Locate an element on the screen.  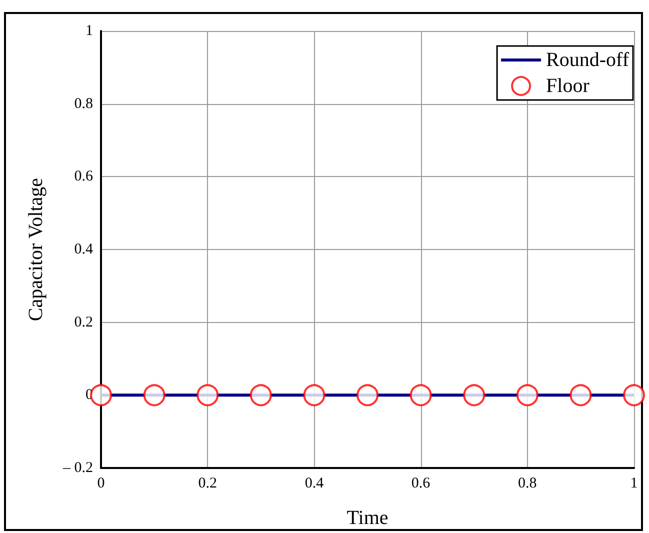
x-axis-title: Time is located at coordinates (367, 518).